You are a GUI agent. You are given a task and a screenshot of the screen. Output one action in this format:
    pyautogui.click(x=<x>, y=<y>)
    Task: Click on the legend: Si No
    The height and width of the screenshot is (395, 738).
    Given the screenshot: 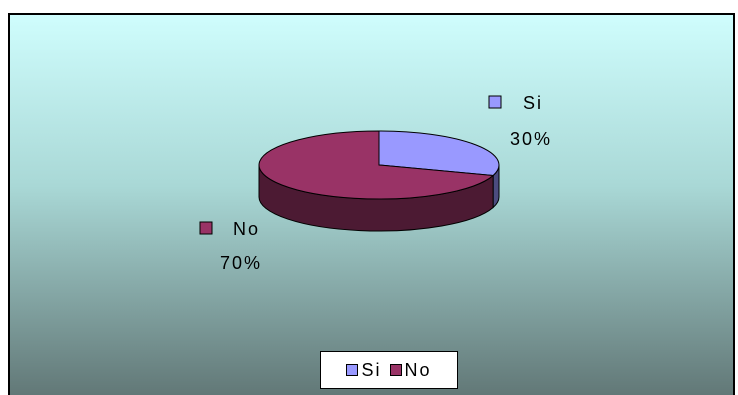 What is the action you would take?
    pyautogui.click(x=389, y=370)
    